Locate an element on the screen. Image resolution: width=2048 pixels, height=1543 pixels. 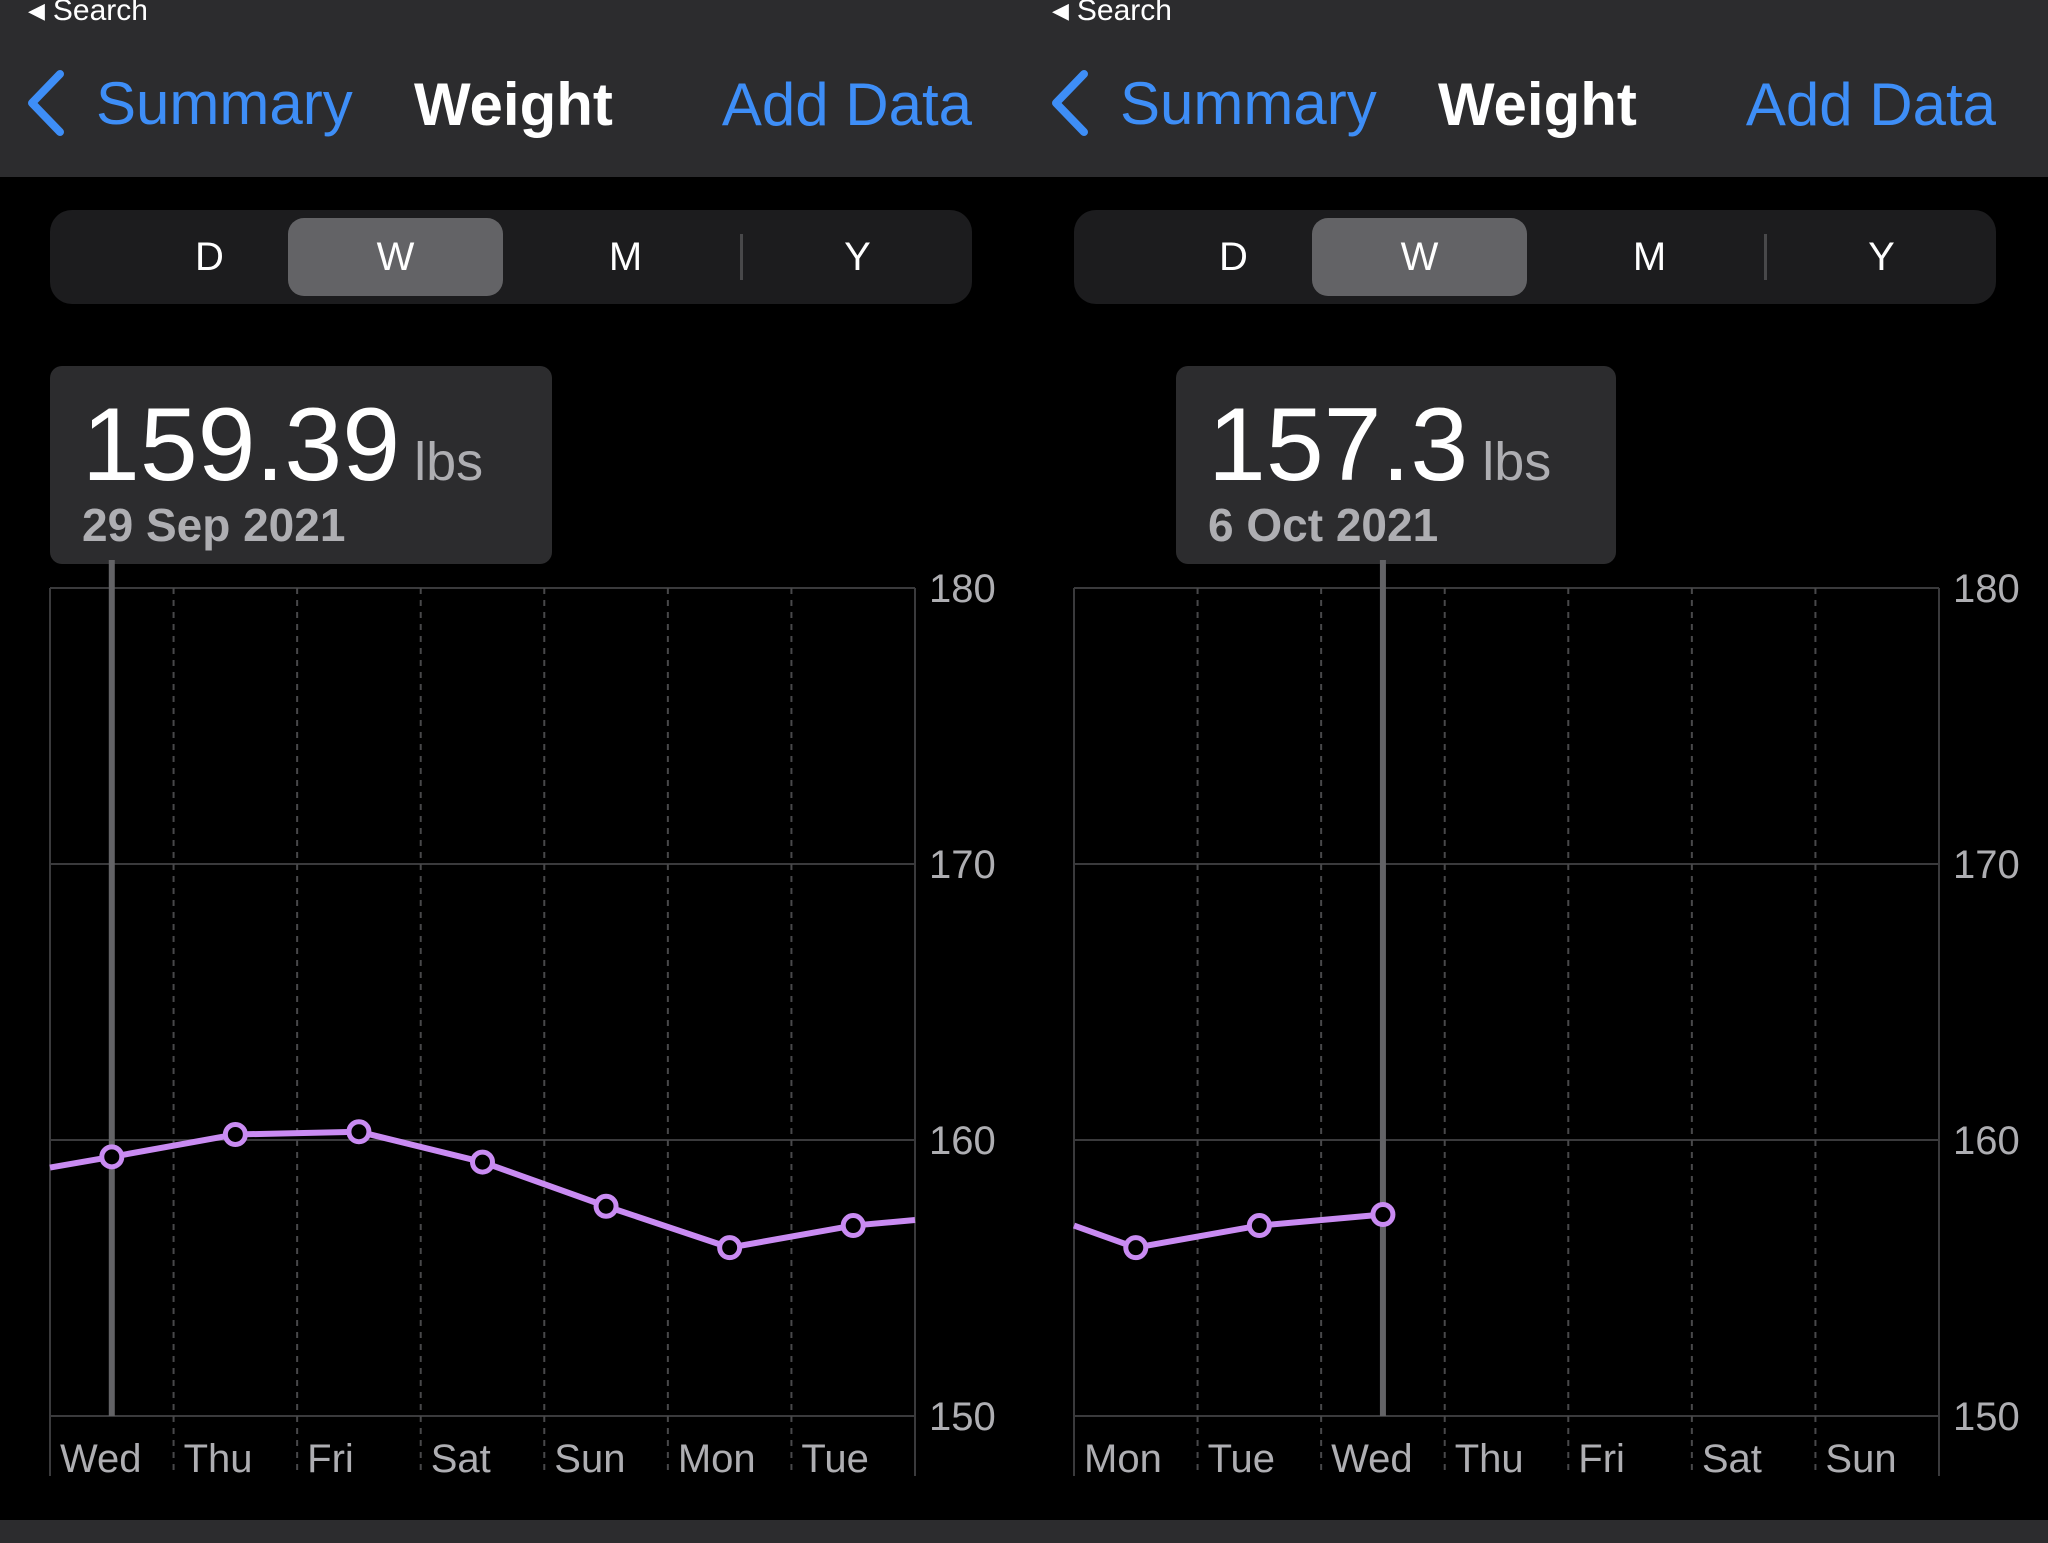
callout-value: 157.3 is located at coordinates (1338, 445).